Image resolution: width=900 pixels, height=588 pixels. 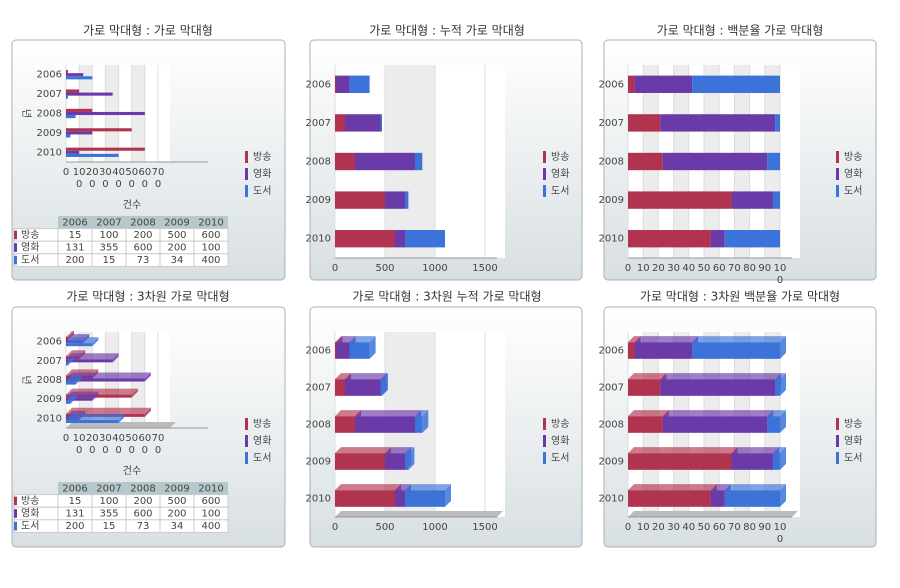 I want to click on table-cell: 200, so click(x=142, y=235).